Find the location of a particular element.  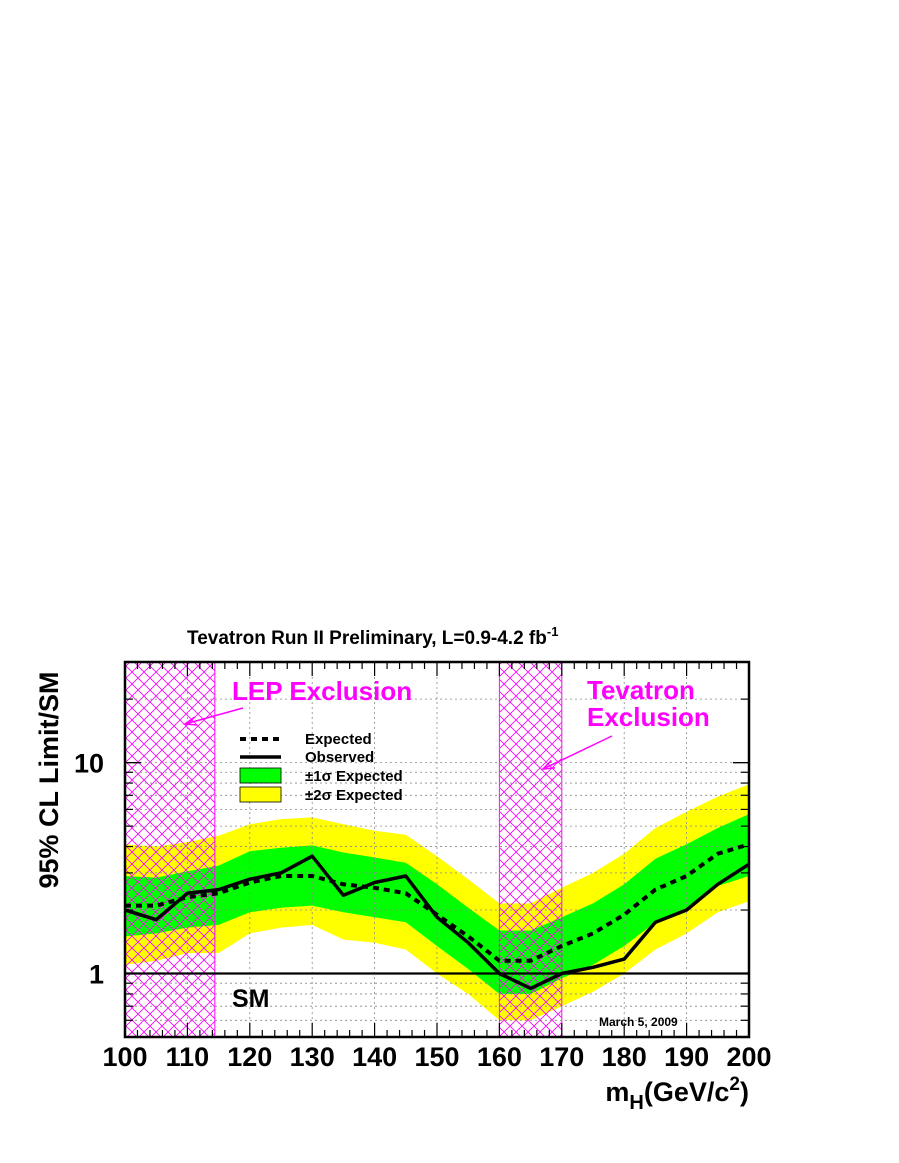

observed-line is located at coordinates (437, 922).